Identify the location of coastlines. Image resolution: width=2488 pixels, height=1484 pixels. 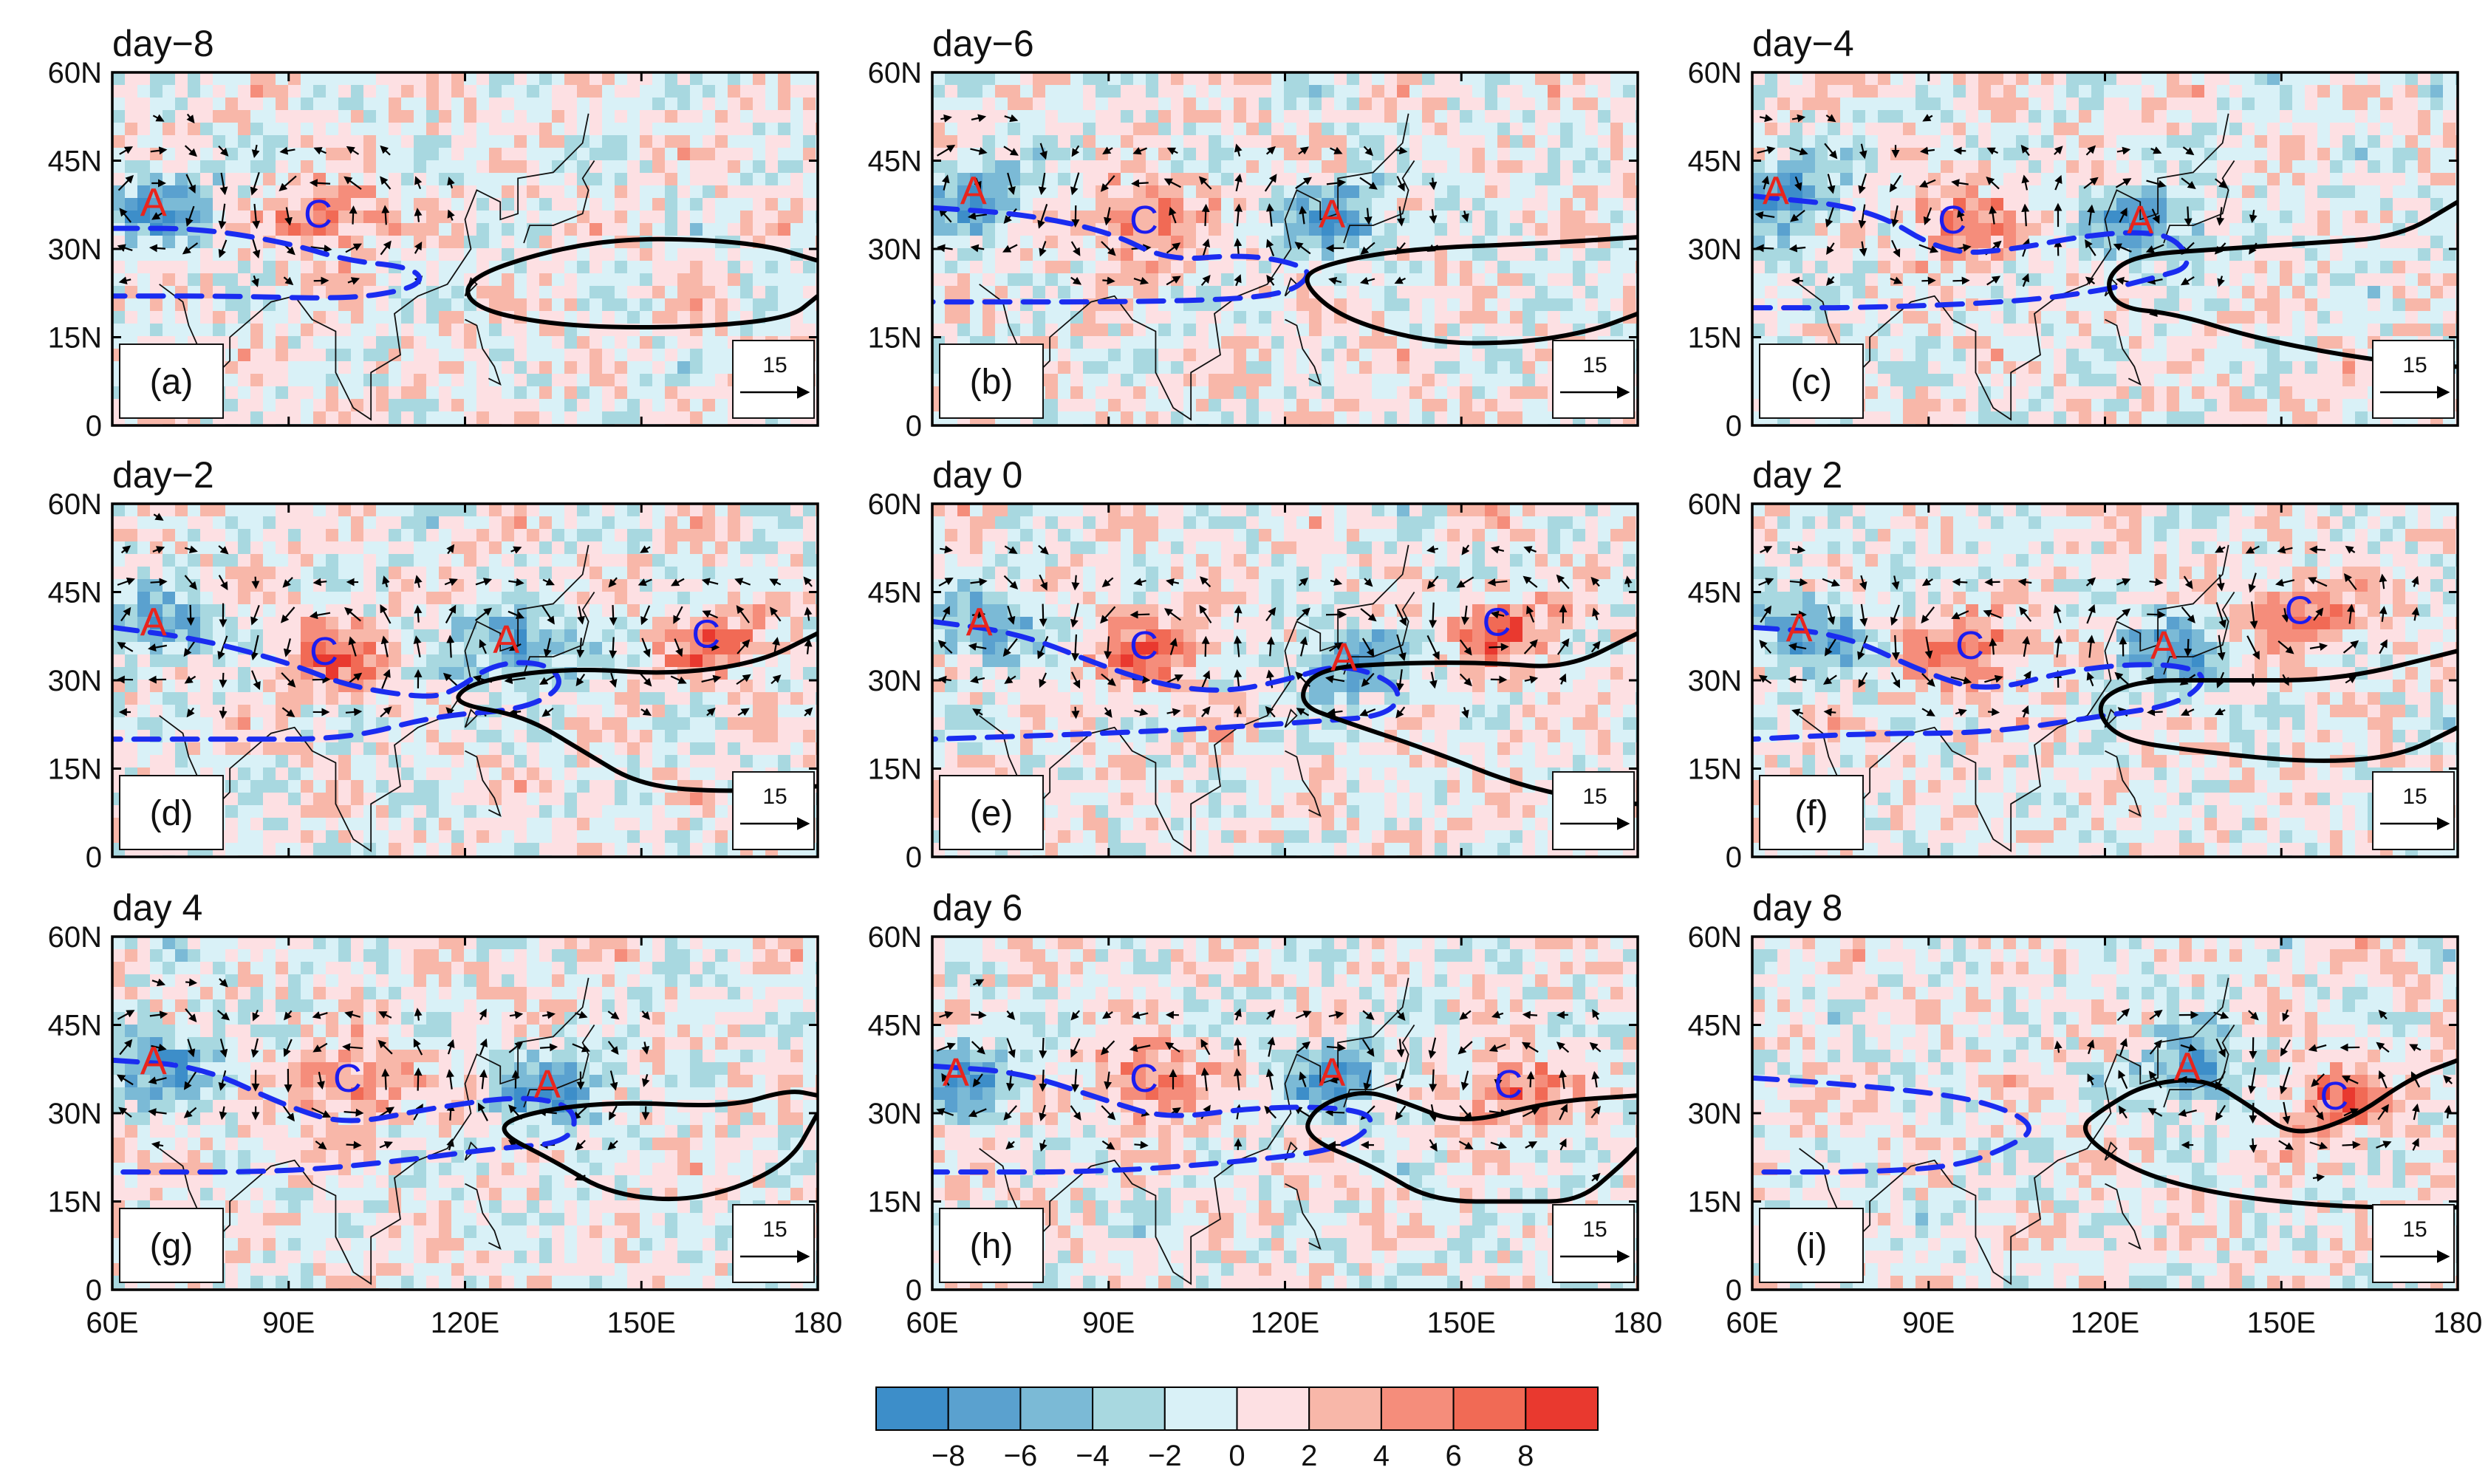
(2017, 698).